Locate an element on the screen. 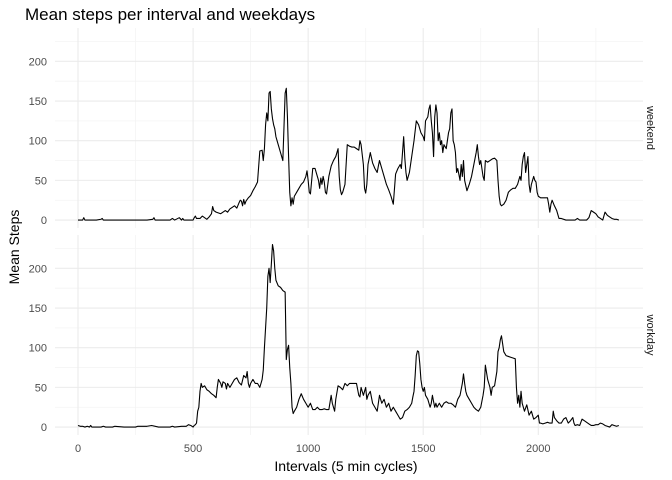  facet-strip-weekend: weekend is located at coordinates (650, 127).